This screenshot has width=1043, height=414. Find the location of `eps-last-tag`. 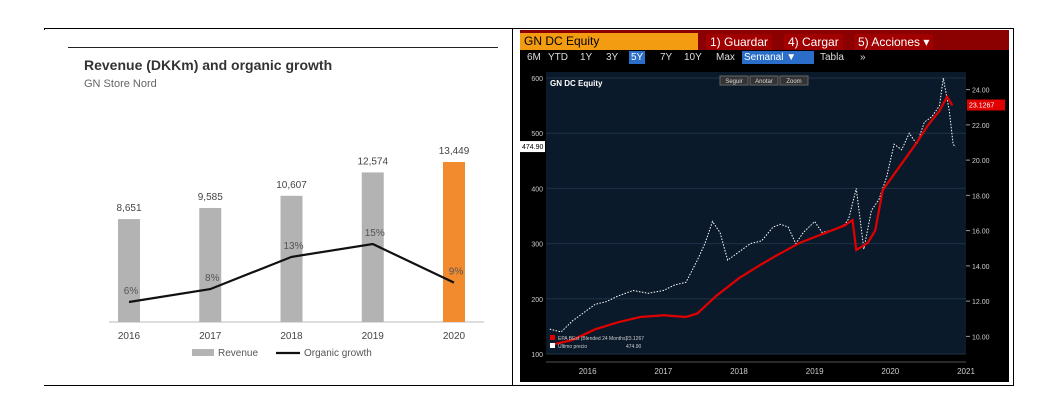

eps-last-tag is located at coordinates (986, 105).